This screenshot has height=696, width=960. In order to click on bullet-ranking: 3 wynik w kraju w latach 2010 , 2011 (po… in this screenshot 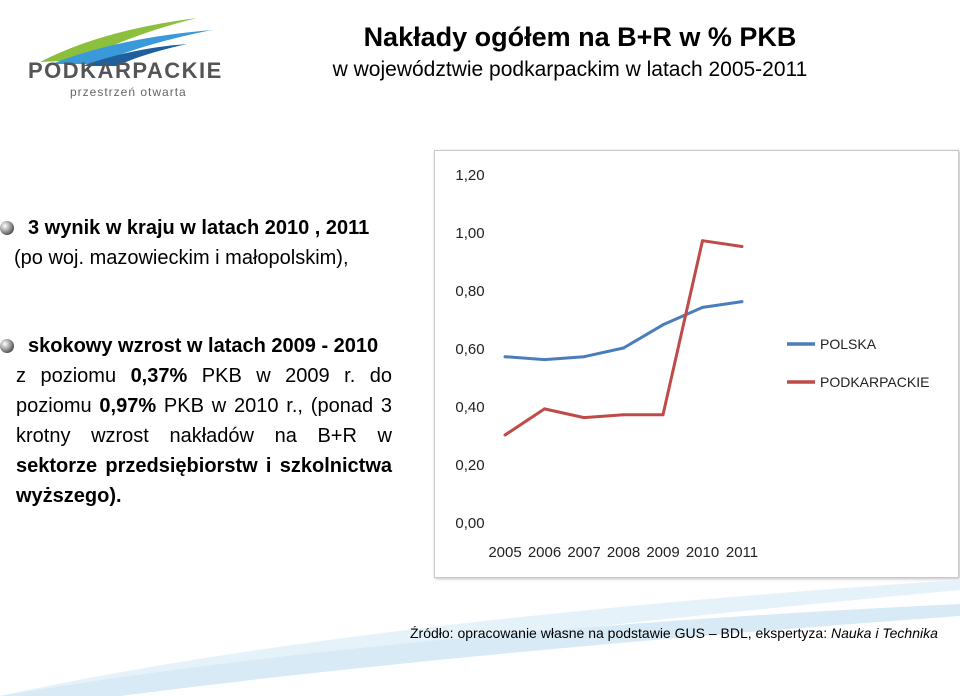, I will do `click(205, 243)`.